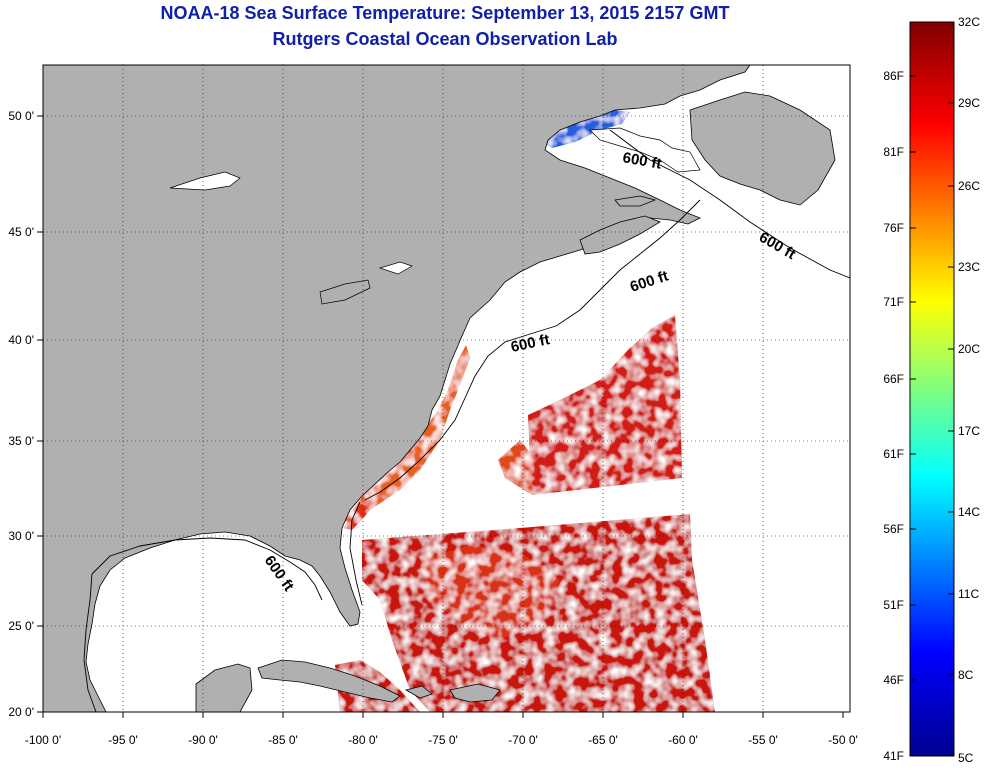 The width and height of the screenshot is (984, 770). Describe the element at coordinates (683, 740) in the screenshot. I see `lon-tick-label: -60 0'` at that location.